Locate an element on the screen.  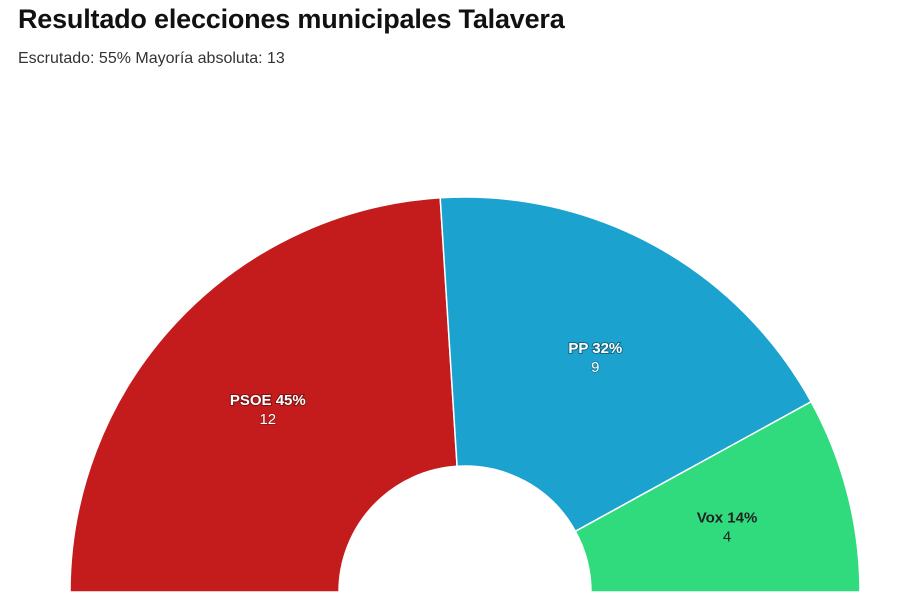
slice-seats-pp: 9 is located at coordinates (595, 367).